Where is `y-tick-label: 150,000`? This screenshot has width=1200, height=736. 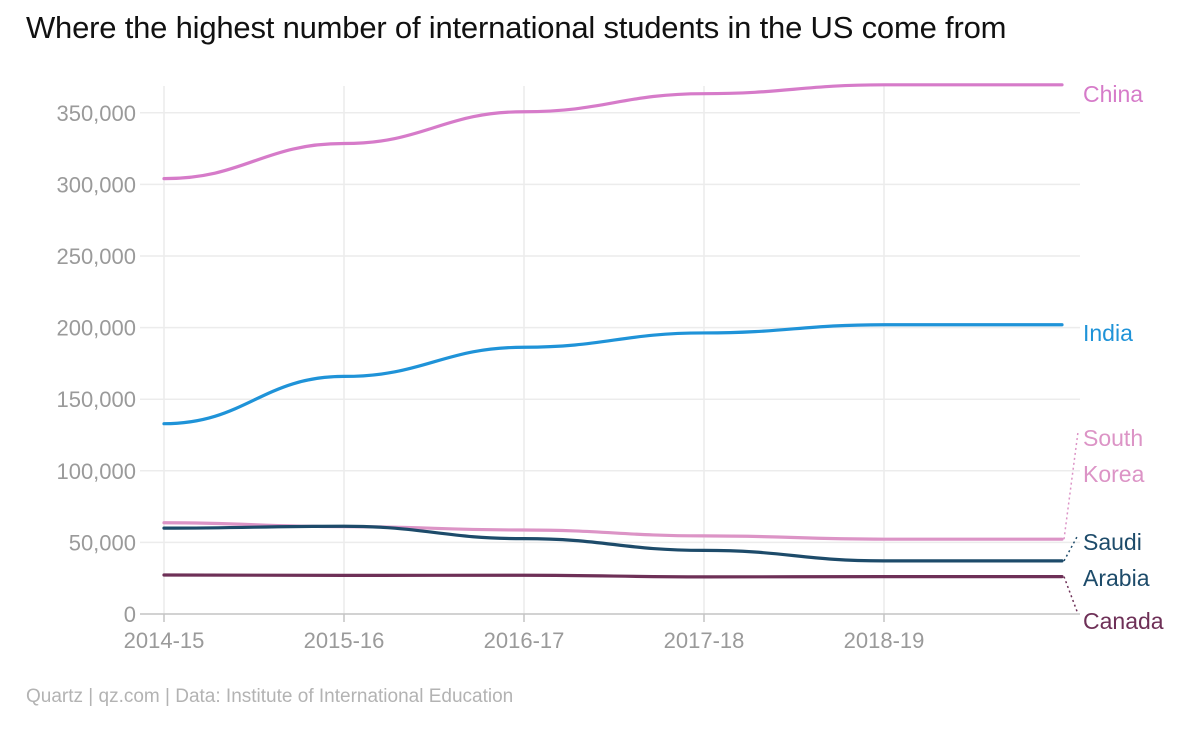 y-tick-label: 150,000 is located at coordinates (96, 399).